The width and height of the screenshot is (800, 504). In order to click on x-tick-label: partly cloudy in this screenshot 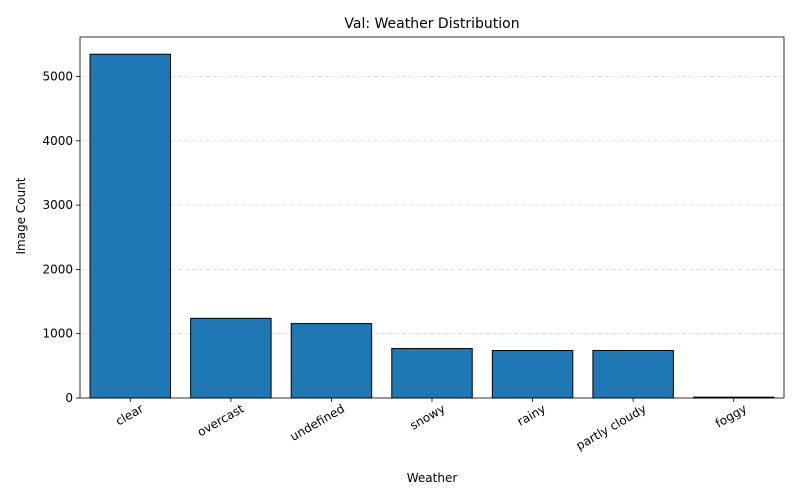, I will do `click(611, 426)`.